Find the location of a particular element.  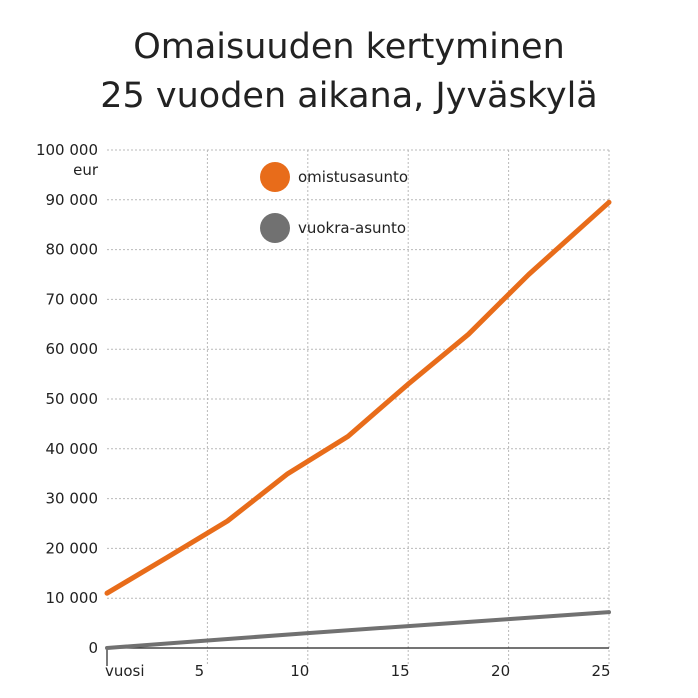

x-tick-label: 25 is located at coordinates (600, 671).